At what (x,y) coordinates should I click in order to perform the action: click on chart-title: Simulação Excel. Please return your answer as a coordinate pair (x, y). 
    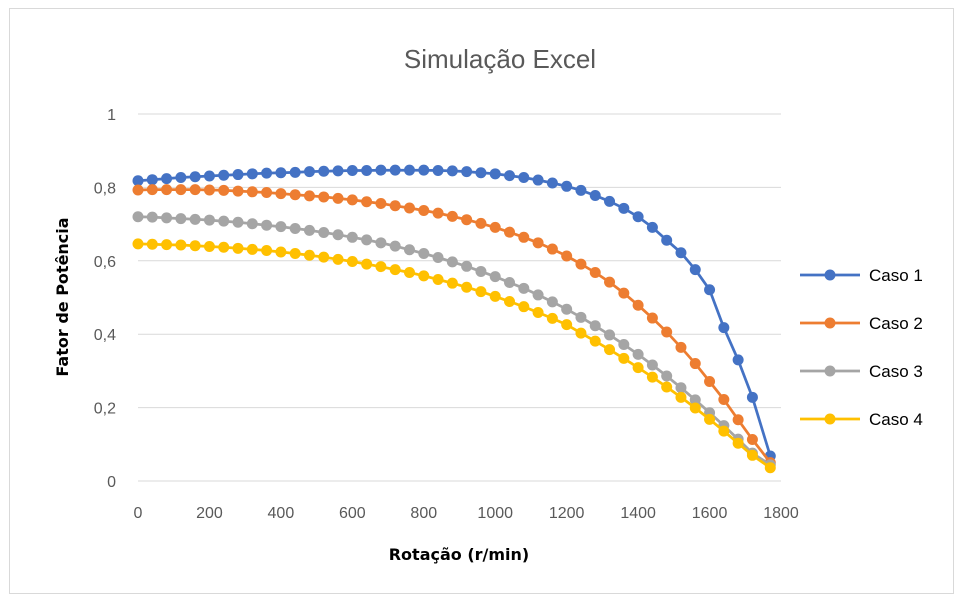
    Looking at the image, I should click on (500, 59).